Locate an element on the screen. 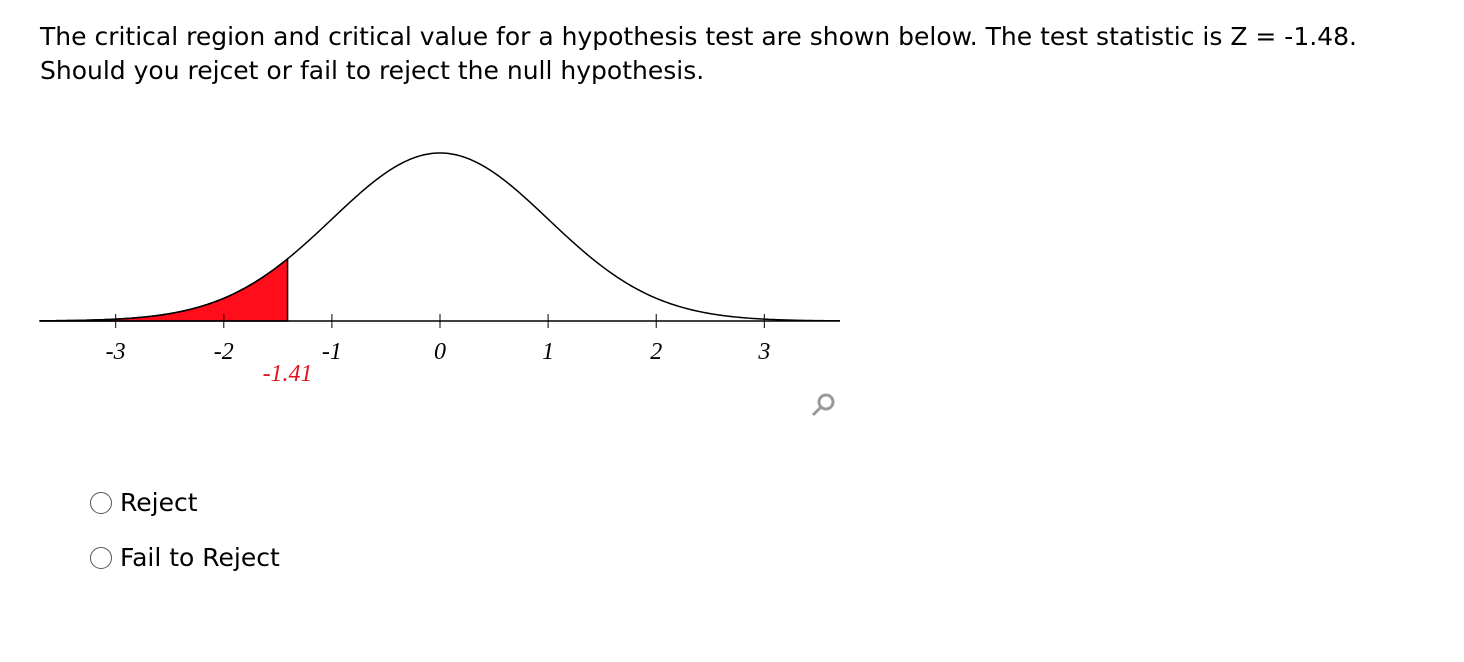 This screenshot has width=1464, height=662. option-label: Fail to Reject is located at coordinates (200, 557).